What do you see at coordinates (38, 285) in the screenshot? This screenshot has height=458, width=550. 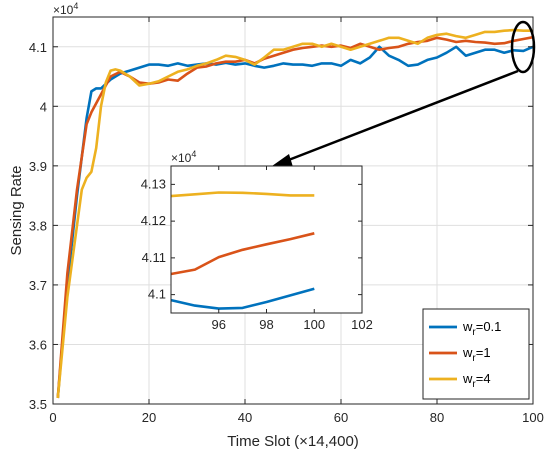 I see `y-tick-label: 3.7` at bounding box center [38, 285].